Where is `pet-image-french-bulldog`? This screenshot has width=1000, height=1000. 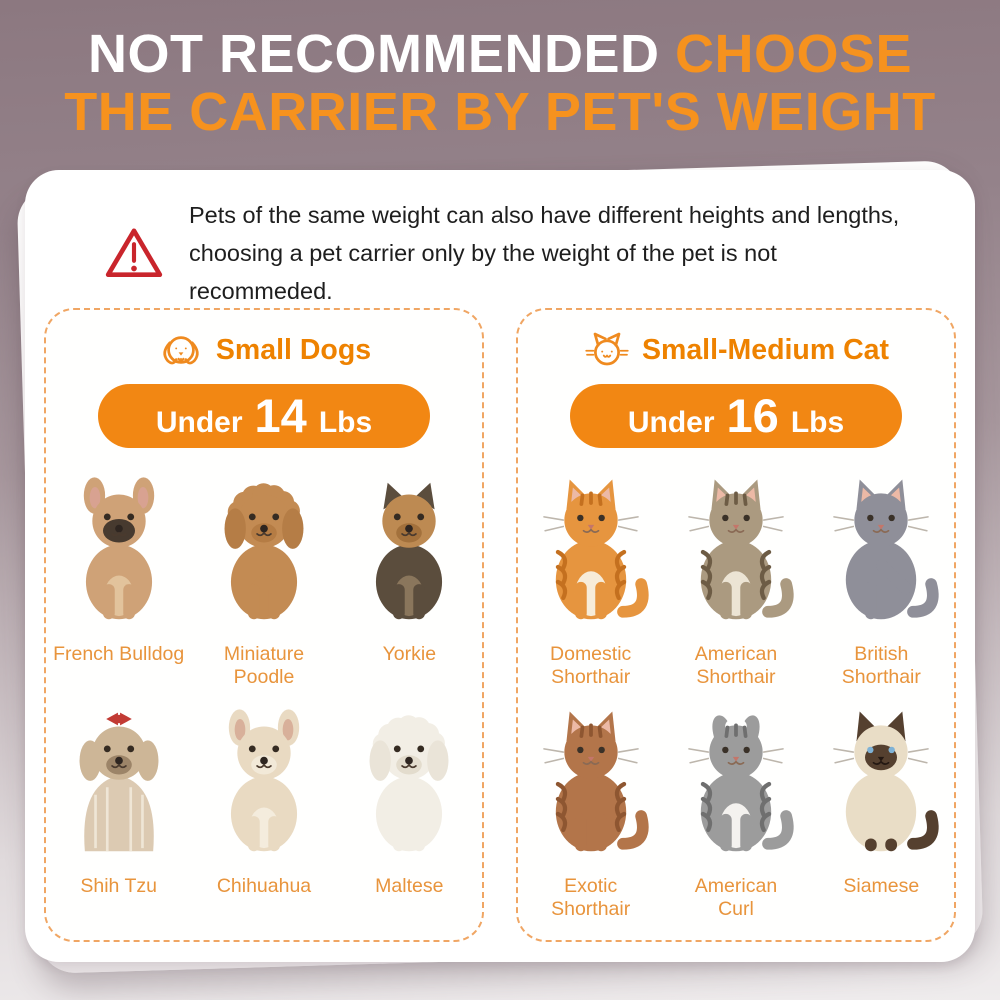 pet-image-french-bulldog is located at coordinates (118, 548).